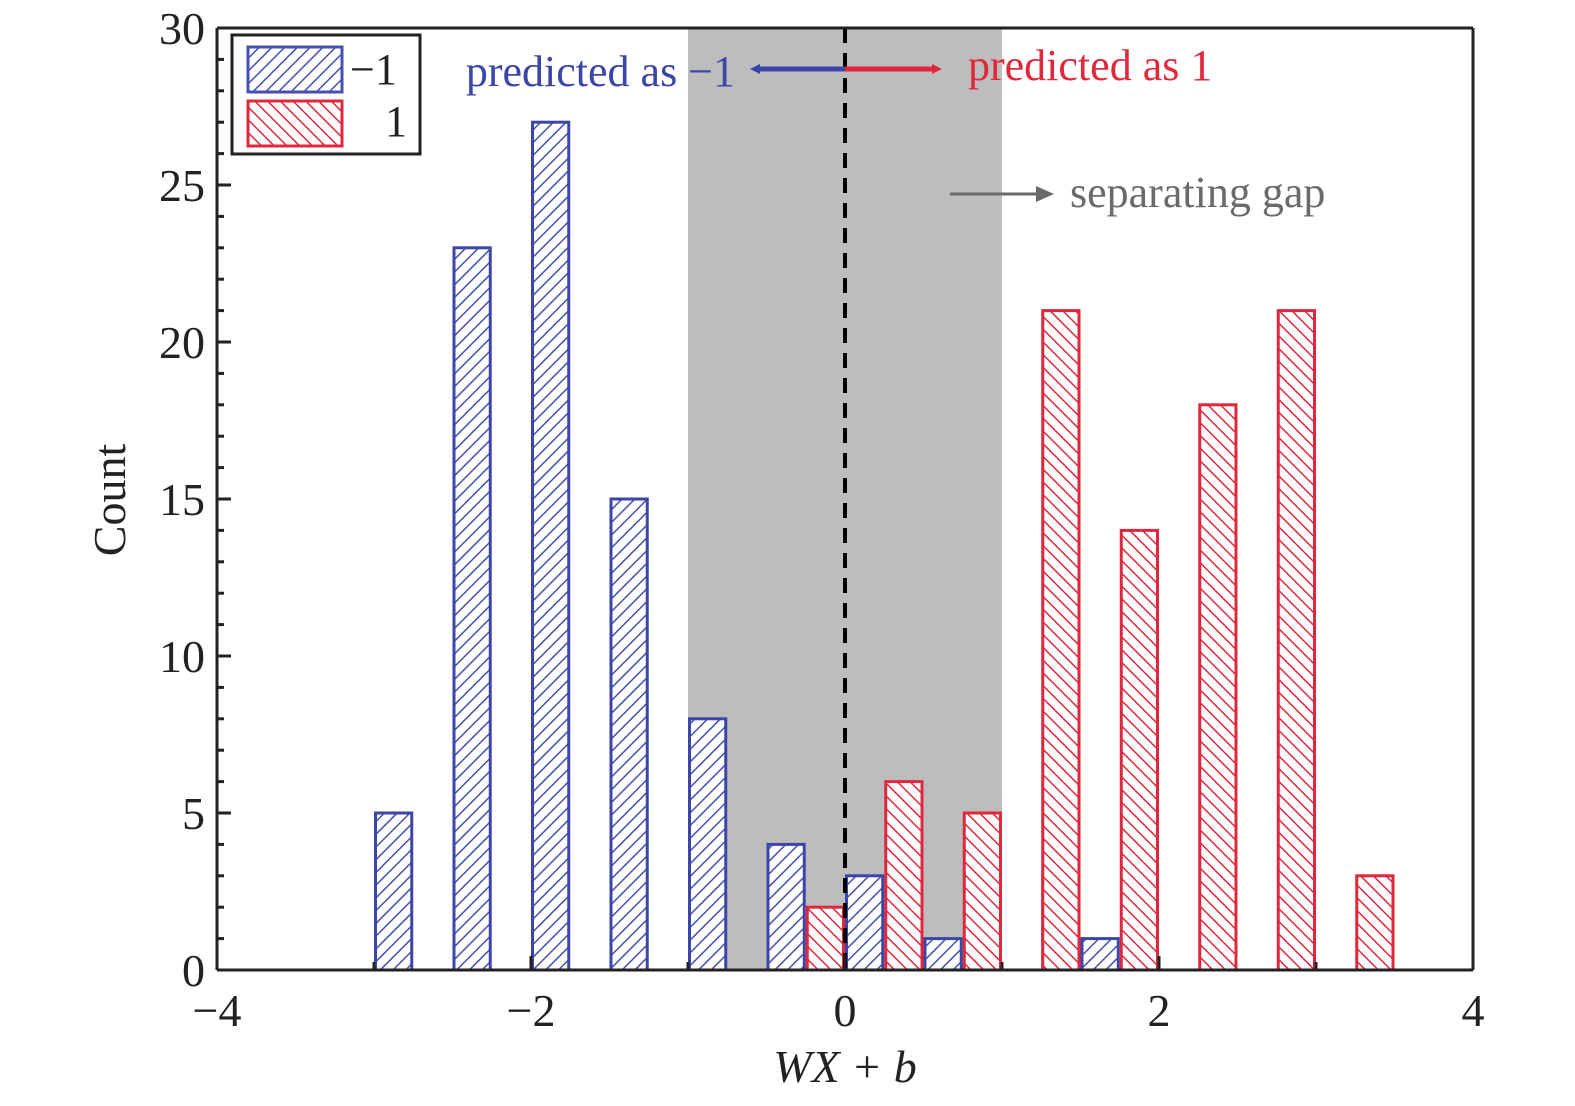  I want to click on y-tick-label: 30, so click(182, 28).